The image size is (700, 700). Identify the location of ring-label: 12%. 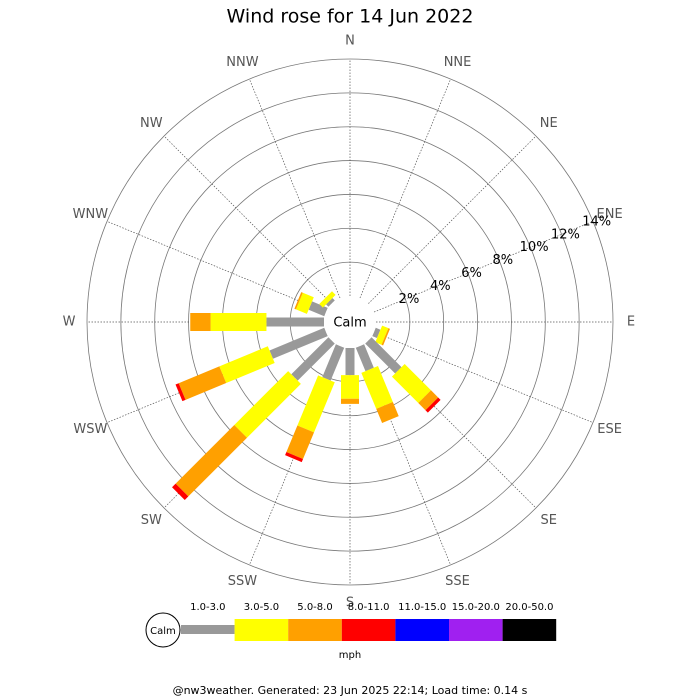
(565, 234).